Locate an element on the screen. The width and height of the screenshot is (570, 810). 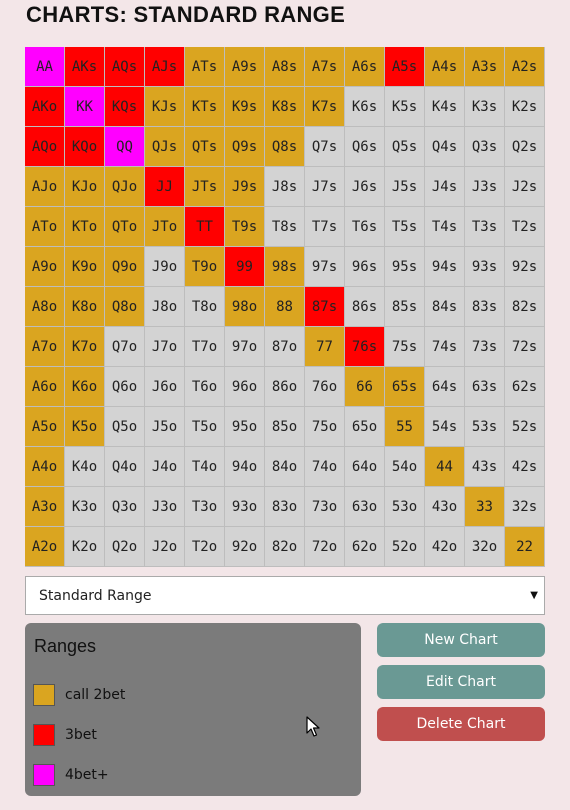
hand-cell: K3o is located at coordinates (85, 507).